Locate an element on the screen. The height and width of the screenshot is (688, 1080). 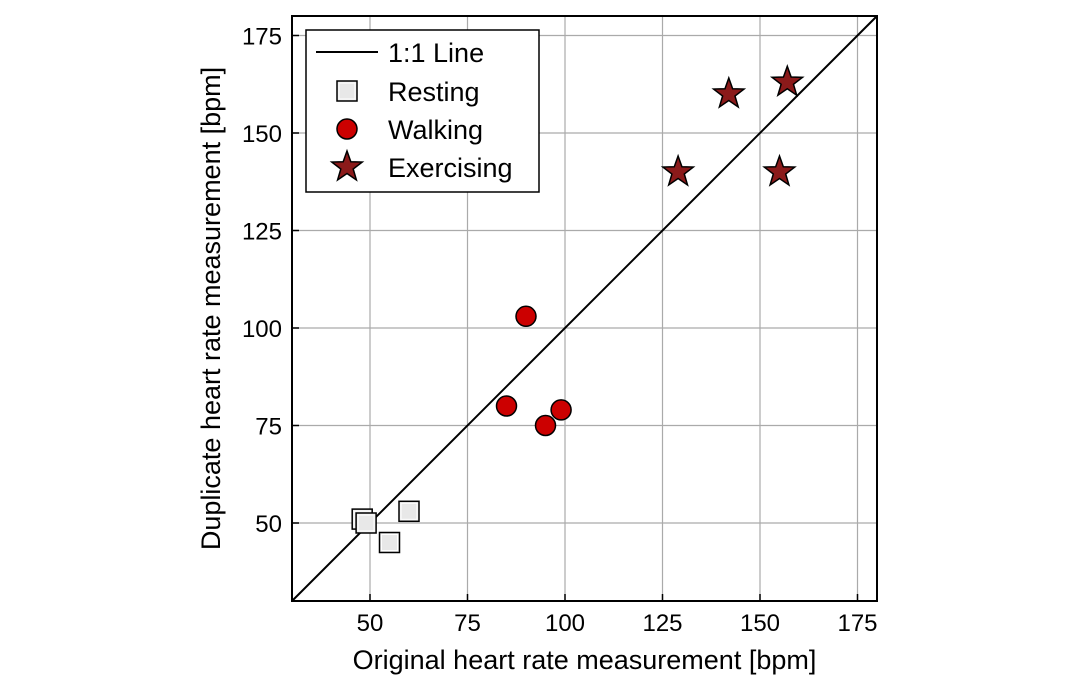
legend-swatch-exercising is located at coordinates (347, 165).